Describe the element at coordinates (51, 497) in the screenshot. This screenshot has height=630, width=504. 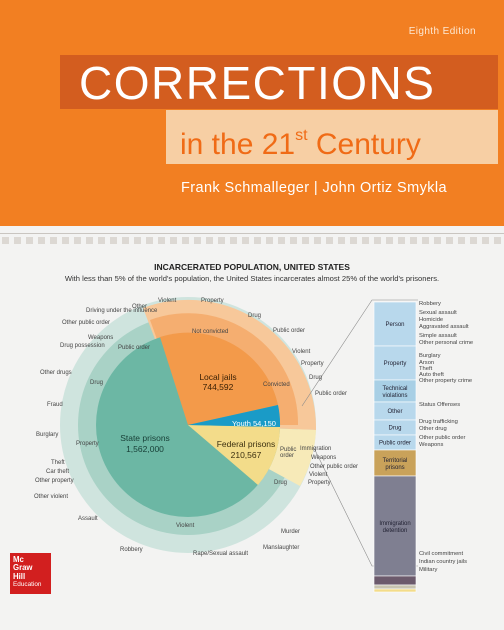
I see `outer-label: Other violent` at that location.